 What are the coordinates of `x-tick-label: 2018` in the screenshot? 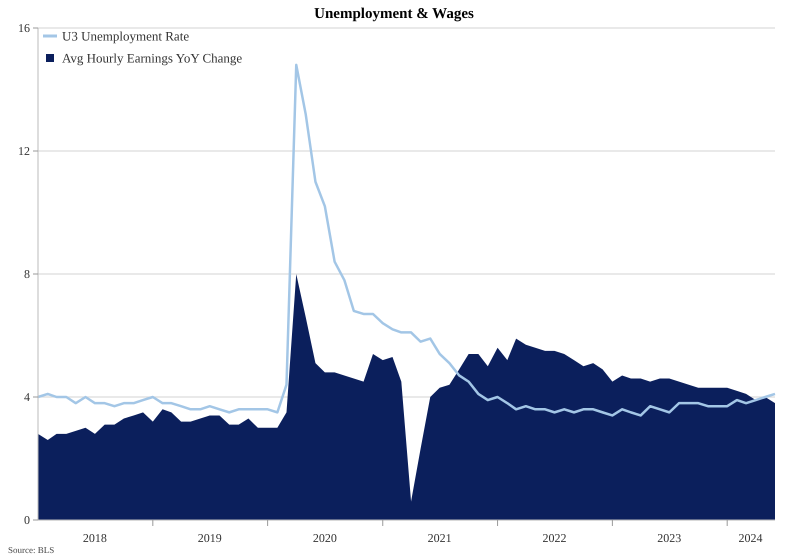 It's located at (94, 538).